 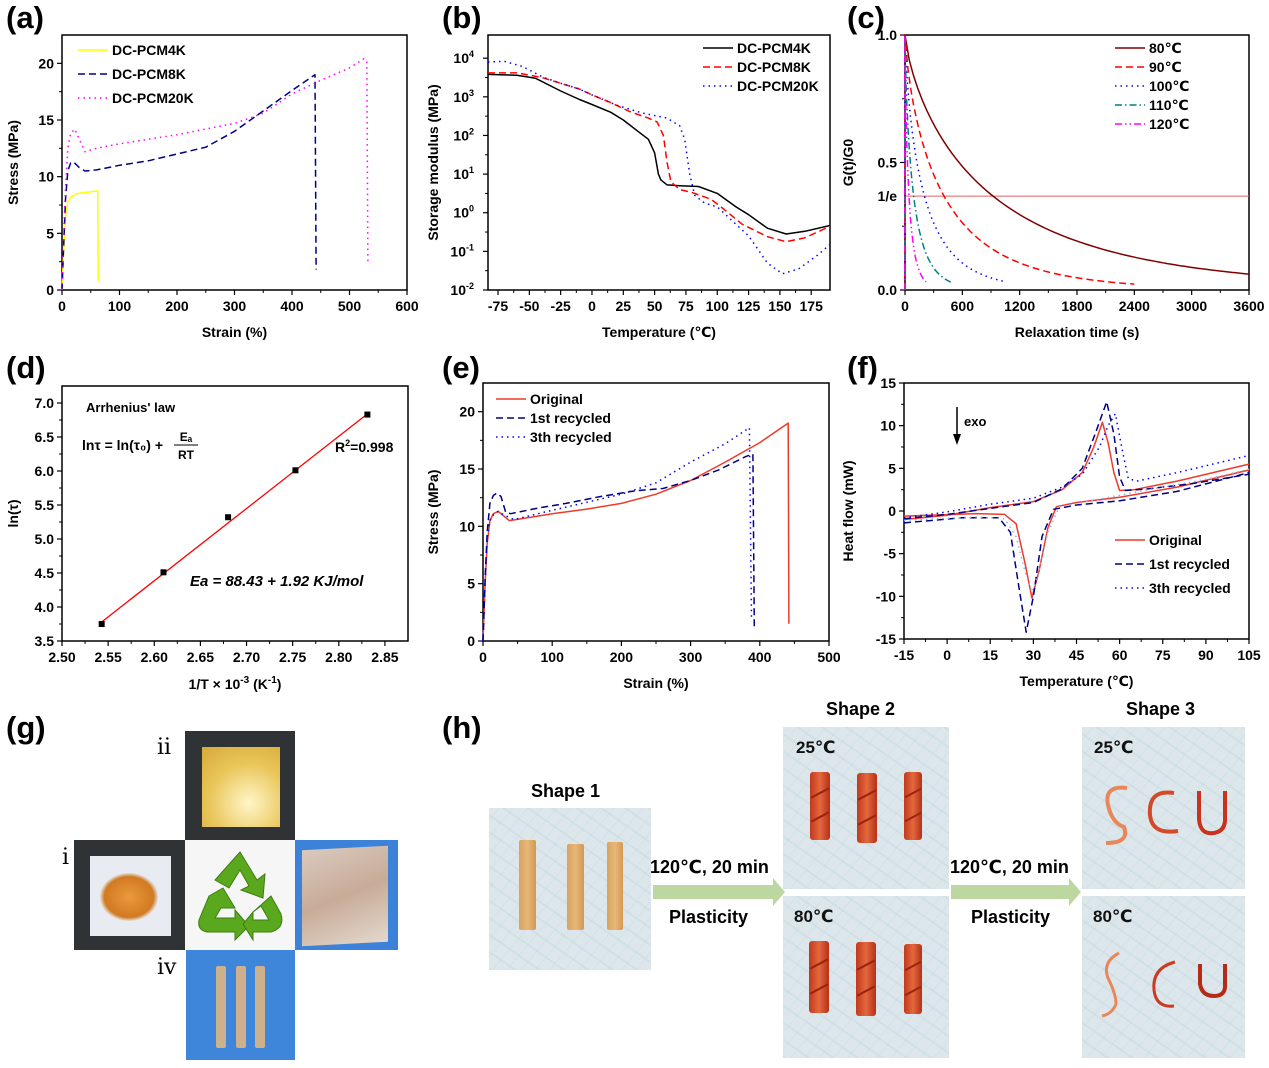 I want to click on legend-label: DC-PCM4K, so click(x=149, y=50).